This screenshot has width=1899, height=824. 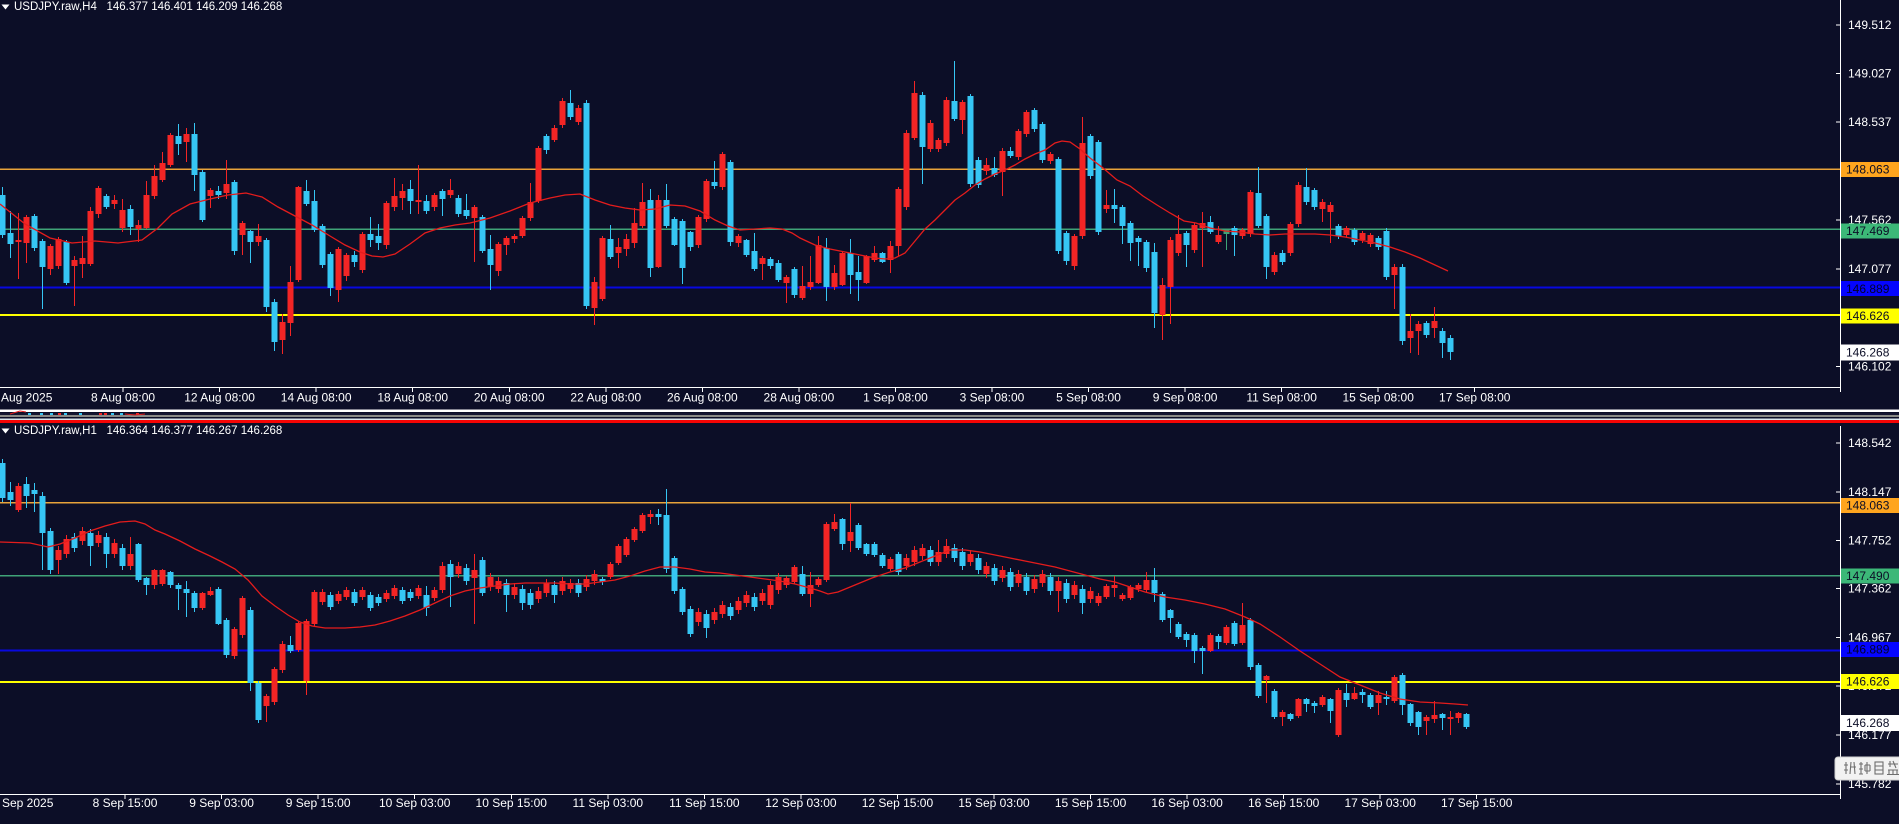 I want to click on svg-text: 14 Aug 08:00, so click(x=316, y=398).